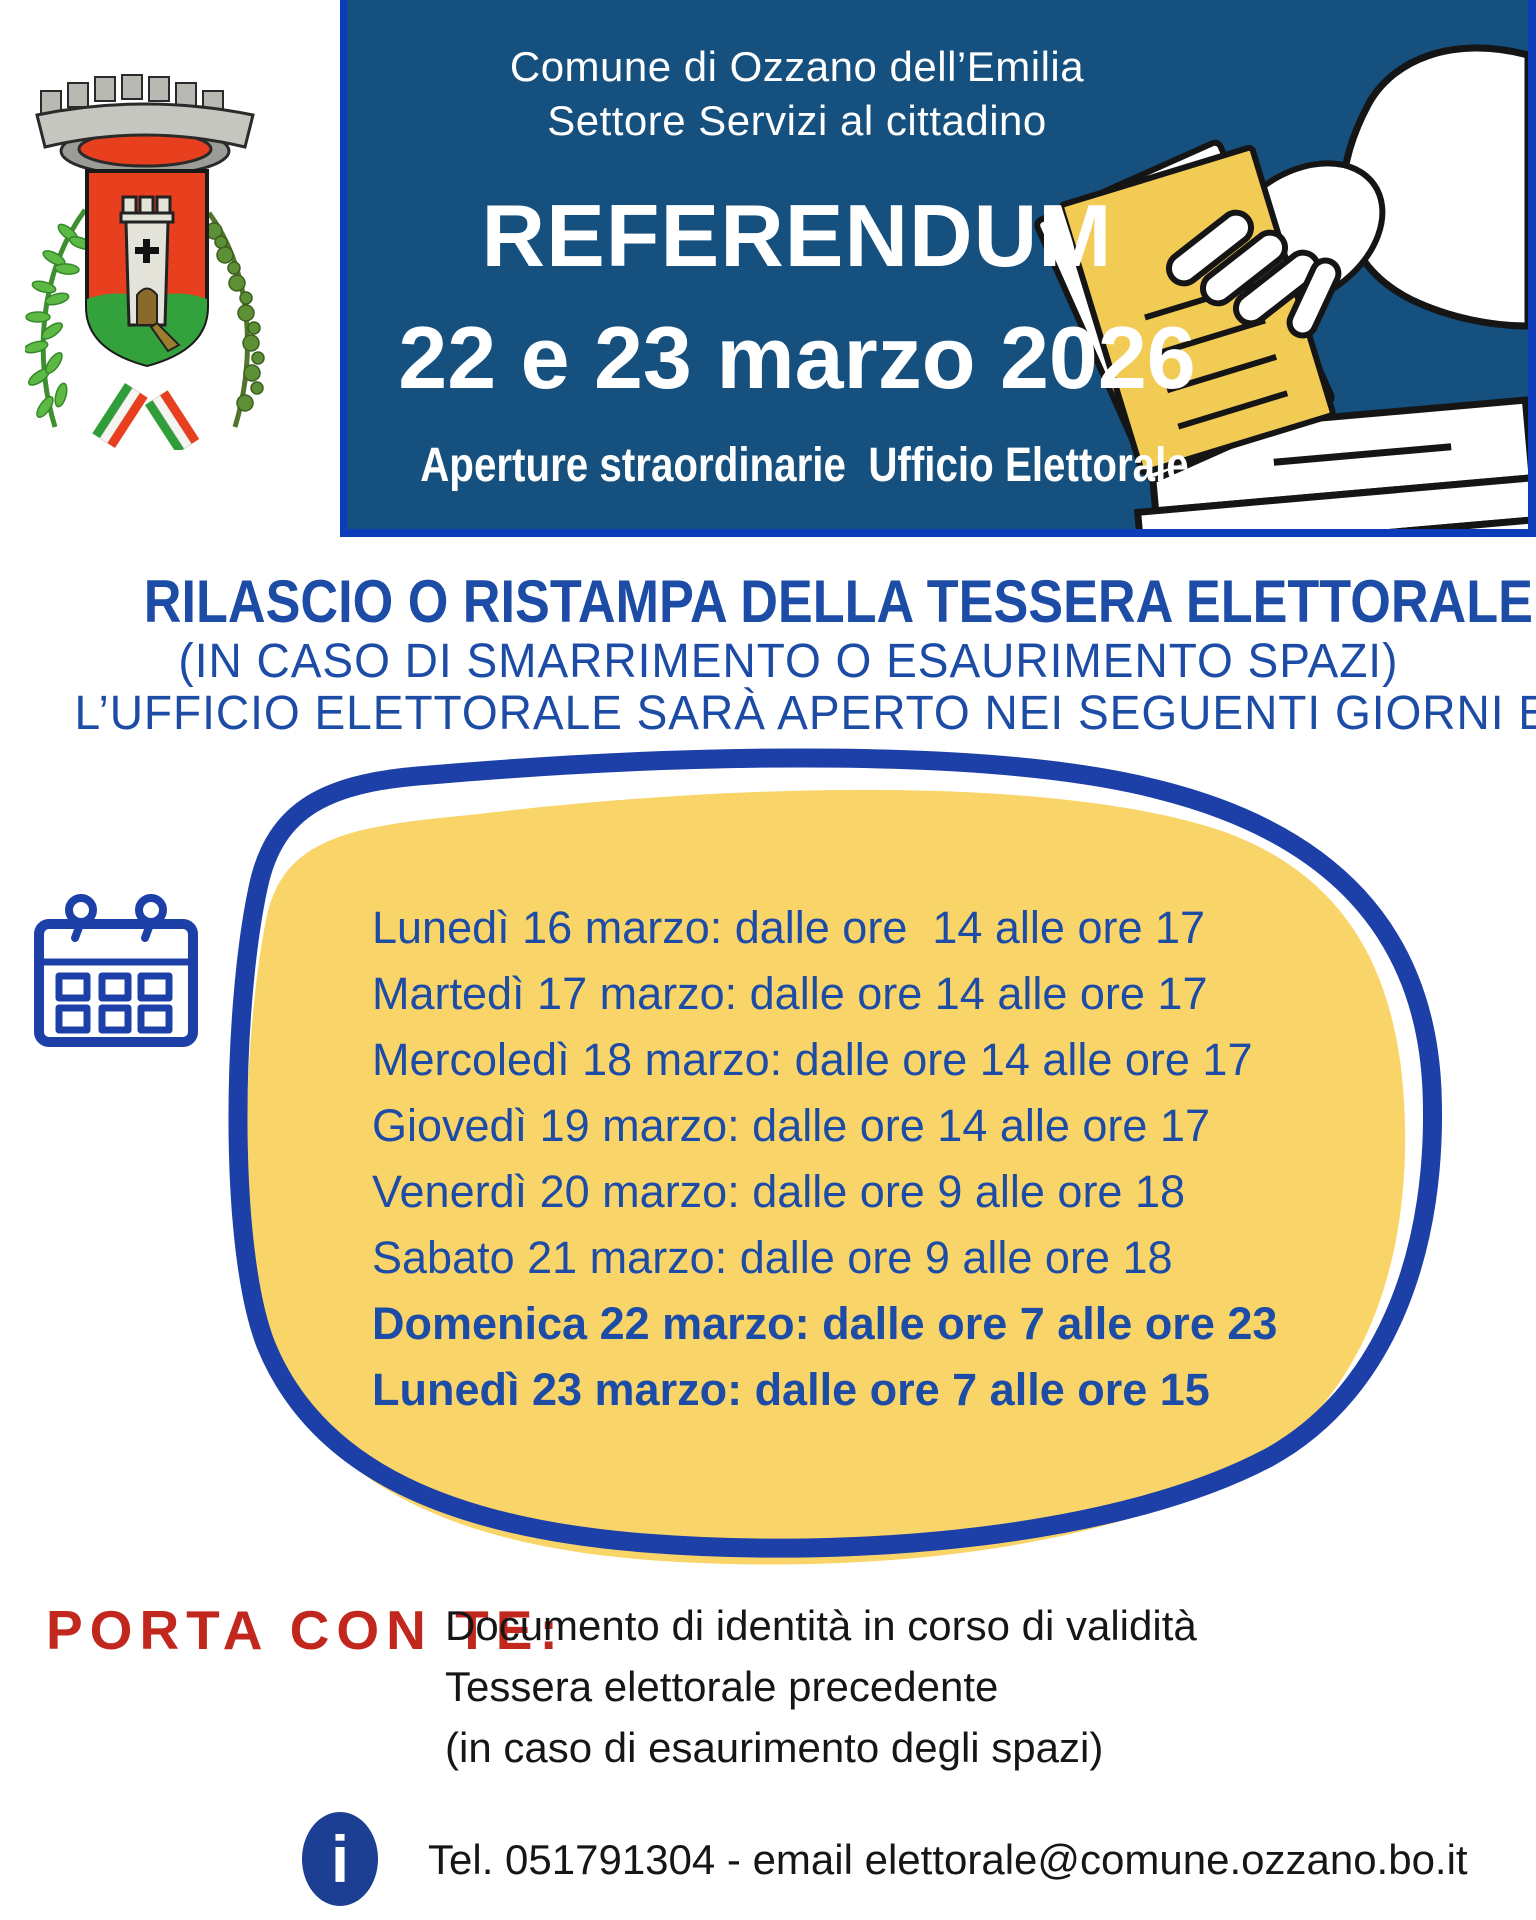  Describe the element at coordinates (774, 1747) in the screenshot. I see `bring-item: (in caso di esaurimento degli spazi)` at that location.